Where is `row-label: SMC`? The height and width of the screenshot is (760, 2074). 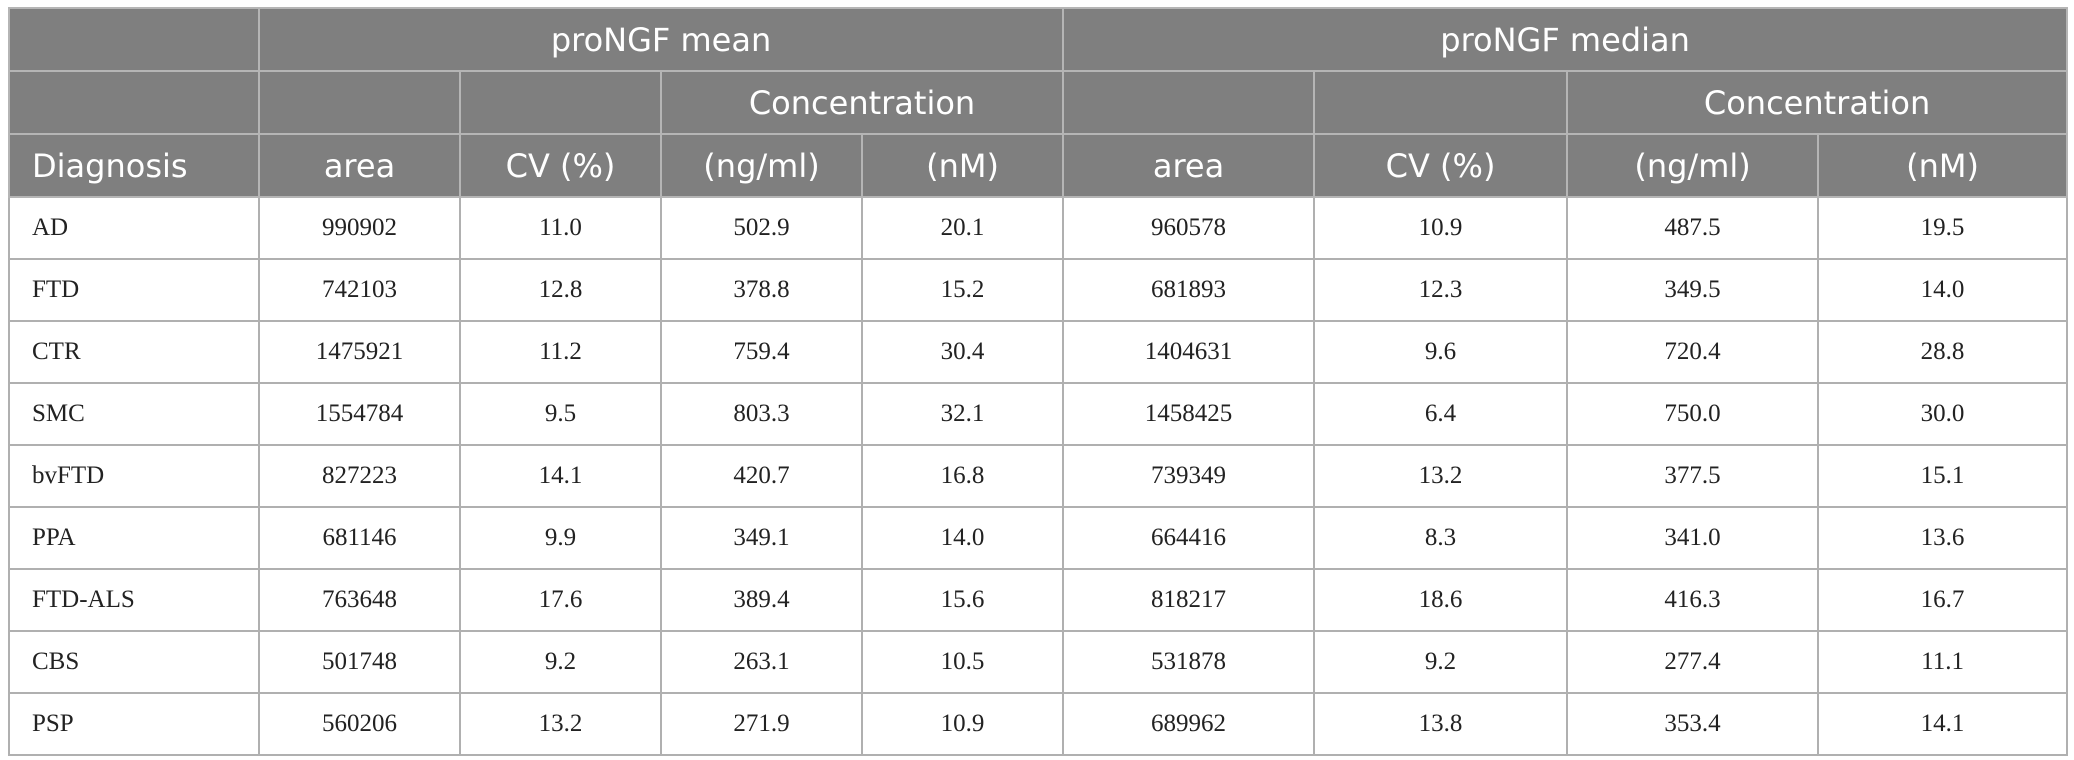 row-label: SMC is located at coordinates (134, 414).